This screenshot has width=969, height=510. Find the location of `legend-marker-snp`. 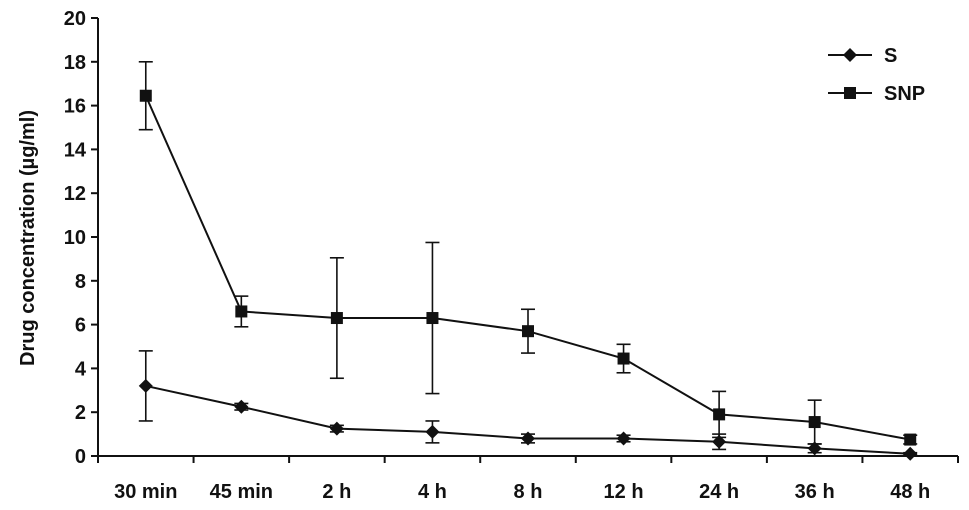

legend-marker-snp is located at coordinates (850, 93).